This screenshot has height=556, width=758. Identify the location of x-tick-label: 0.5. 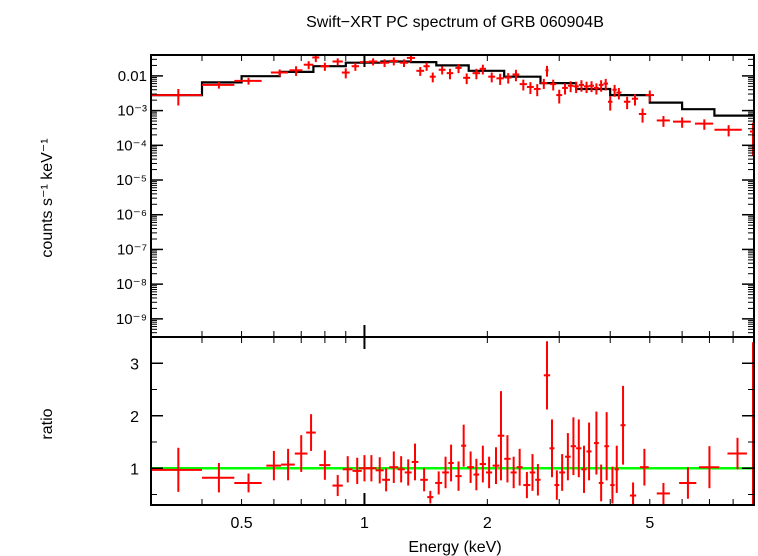
(241, 523).